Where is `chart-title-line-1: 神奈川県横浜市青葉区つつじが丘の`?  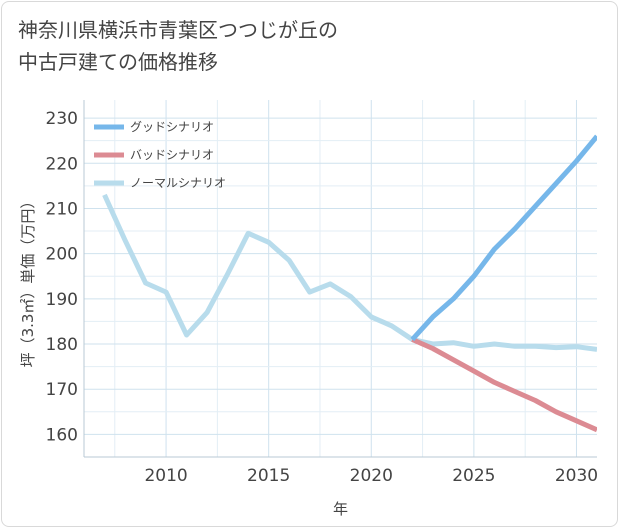
chart-title-line-1: 神奈川県横浜市青葉区つつじが丘の is located at coordinates (178, 30).